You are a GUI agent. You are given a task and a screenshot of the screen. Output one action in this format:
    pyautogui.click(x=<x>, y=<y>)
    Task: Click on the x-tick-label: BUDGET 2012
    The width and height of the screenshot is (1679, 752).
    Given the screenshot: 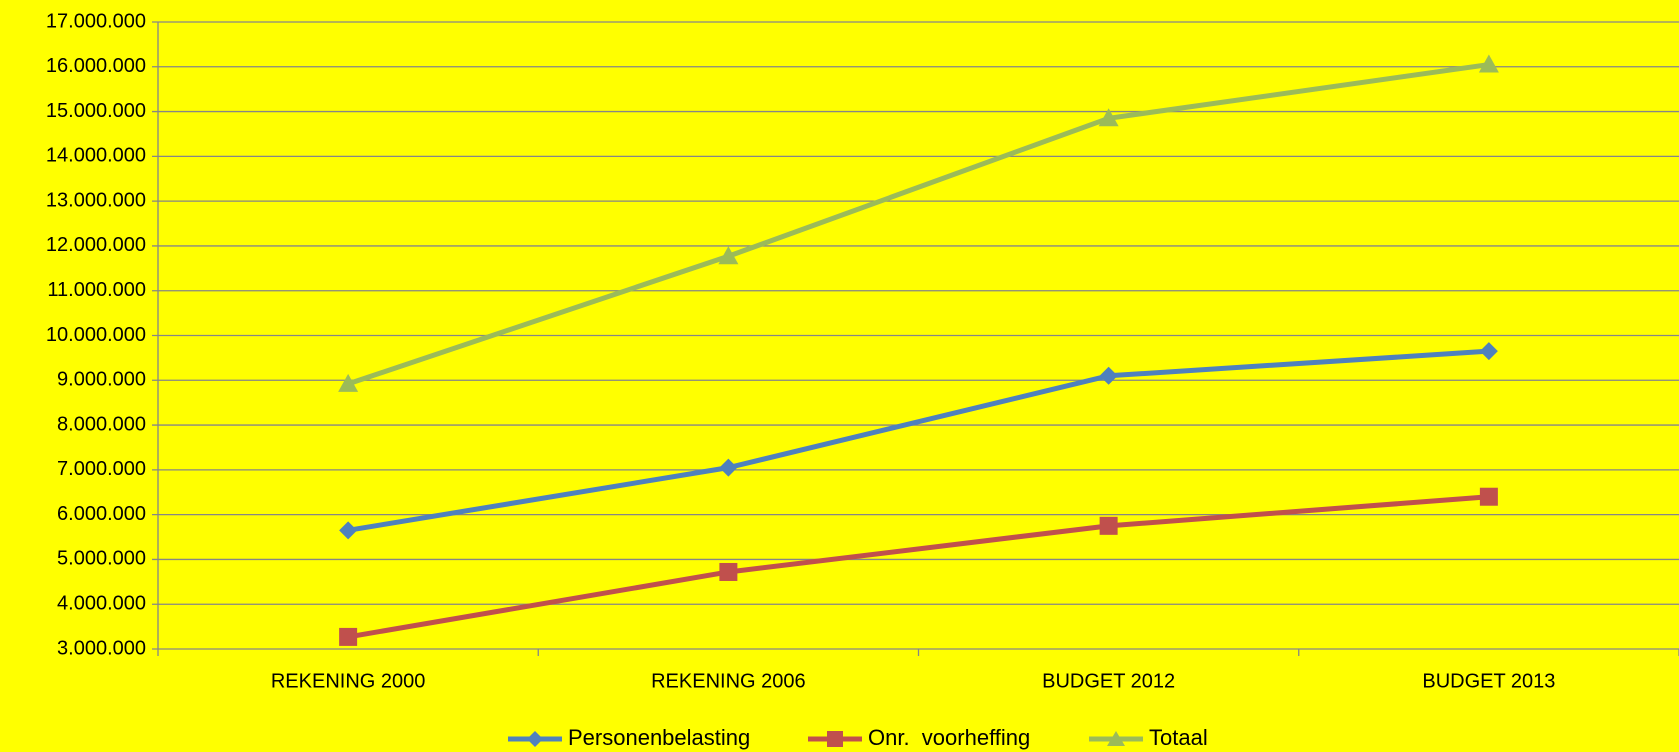 What is the action you would take?
    pyautogui.click(x=1108, y=681)
    